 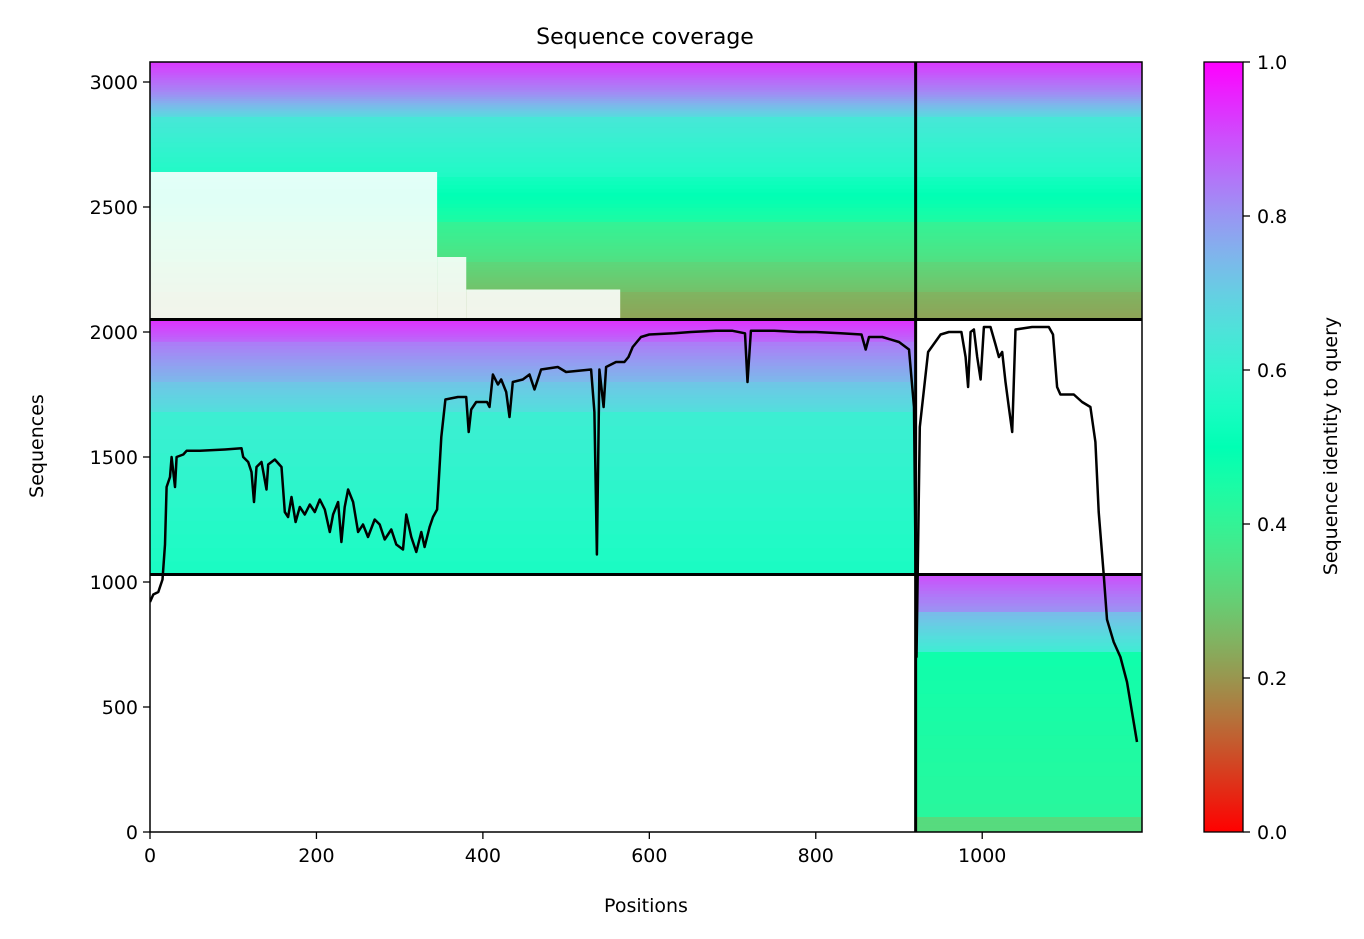 I want to click on colorbar-gradient, so click(x=1223, y=447).